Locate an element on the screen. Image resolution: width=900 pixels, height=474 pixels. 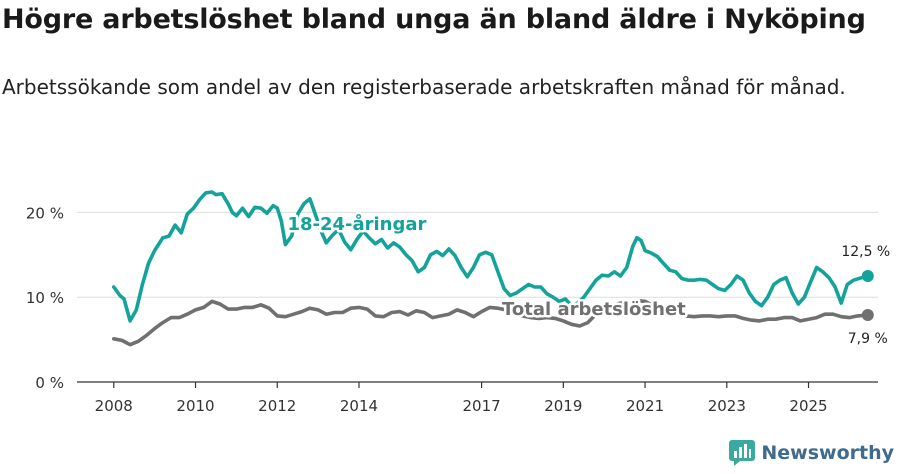
brand: Newsworthy is located at coordinates (811, 453).